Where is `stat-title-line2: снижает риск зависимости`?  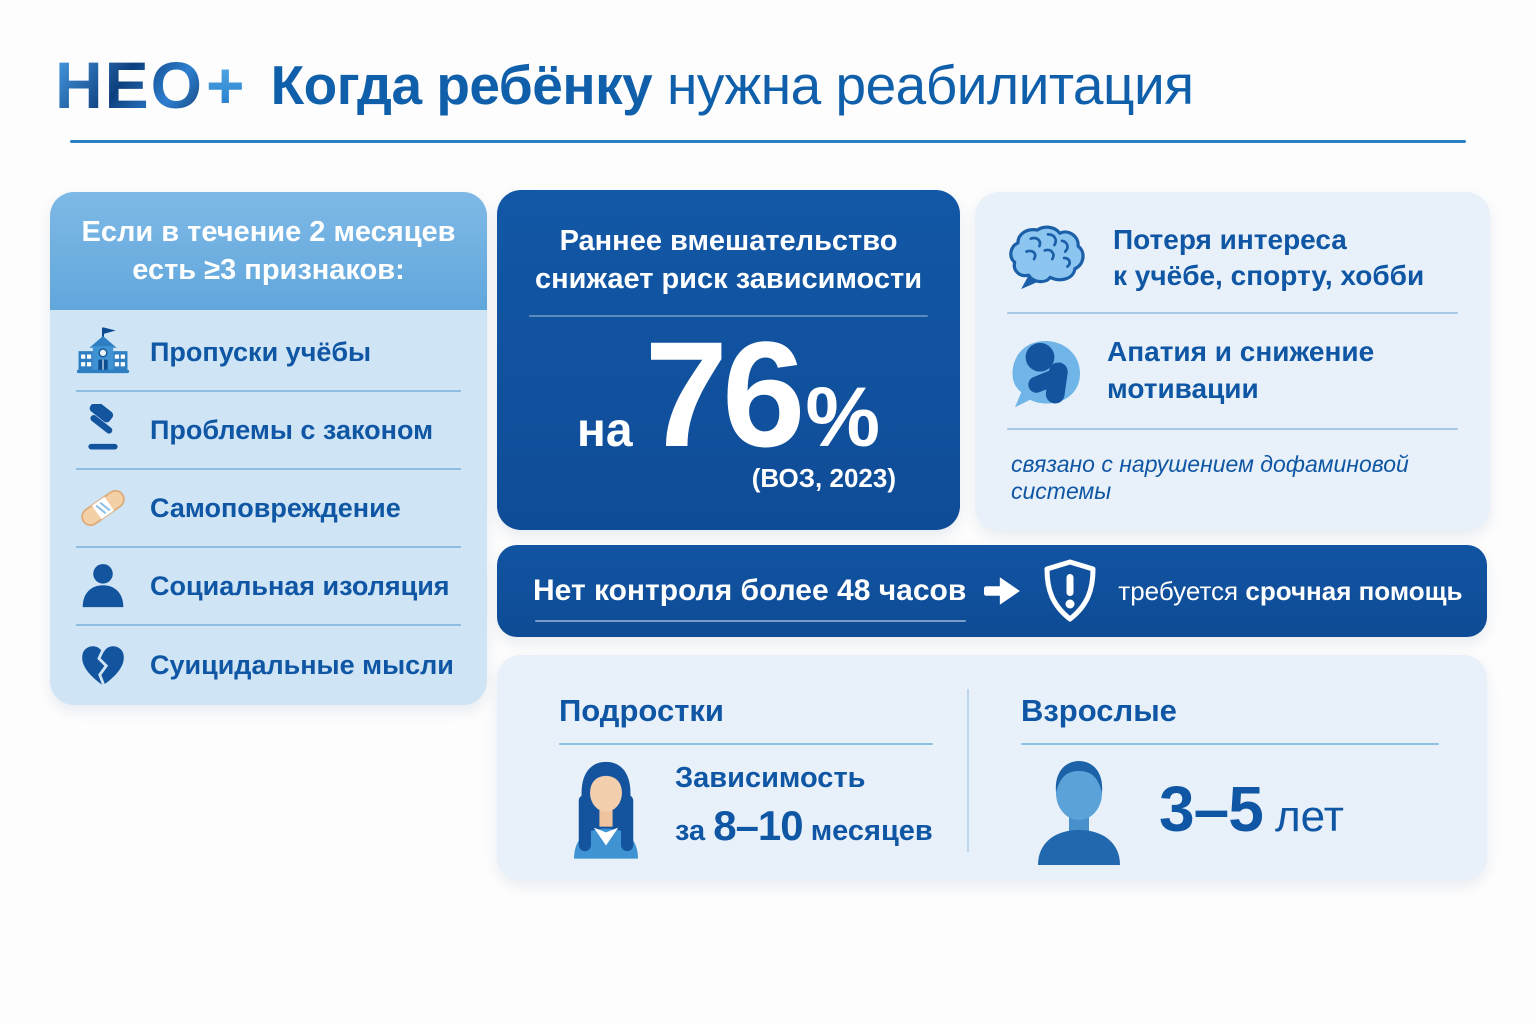 stat-title-line2: снижает риск зависимости is located at coordinates (728, 279).